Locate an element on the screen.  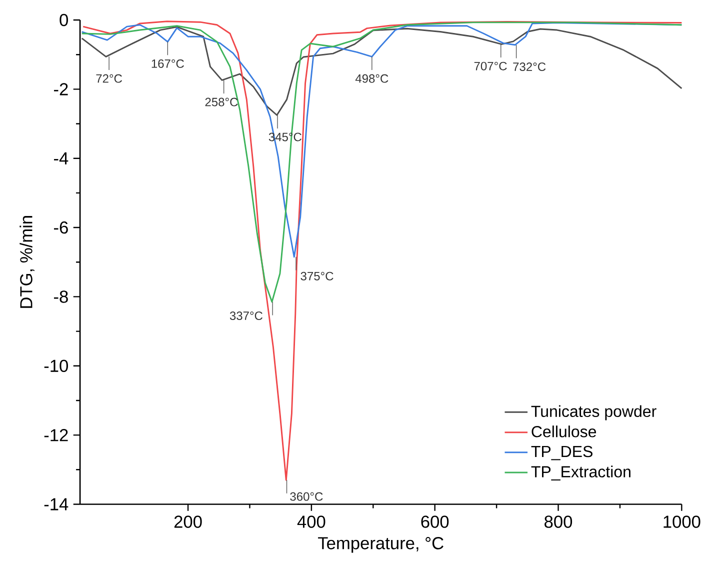
legend-label: Tunicates powder is located at coordinates (593, 412).